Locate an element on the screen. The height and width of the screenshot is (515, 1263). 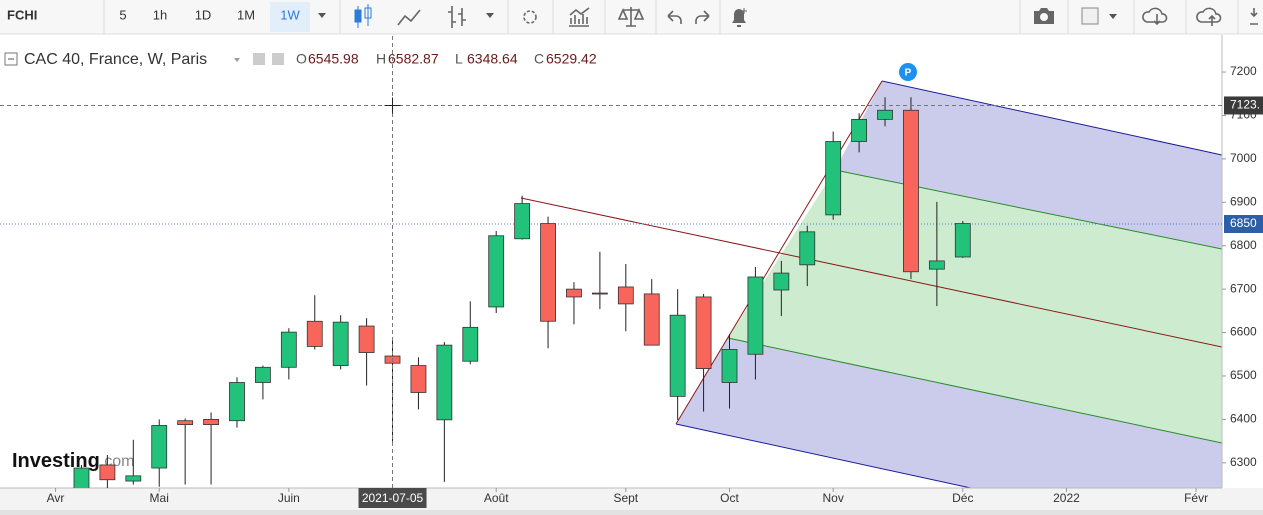
ohlc-legend: O 6545.98 H 6582.87 L 6348.64 C 6529.42 is located at coordinates (446, 59).